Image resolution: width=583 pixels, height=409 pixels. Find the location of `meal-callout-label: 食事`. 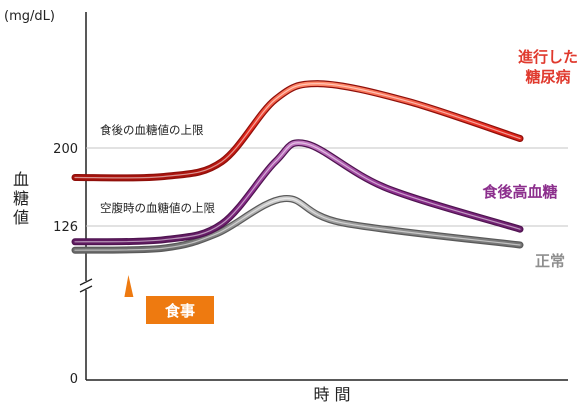

meal-callout-label: 食事 is located at coordinates (180, 311).